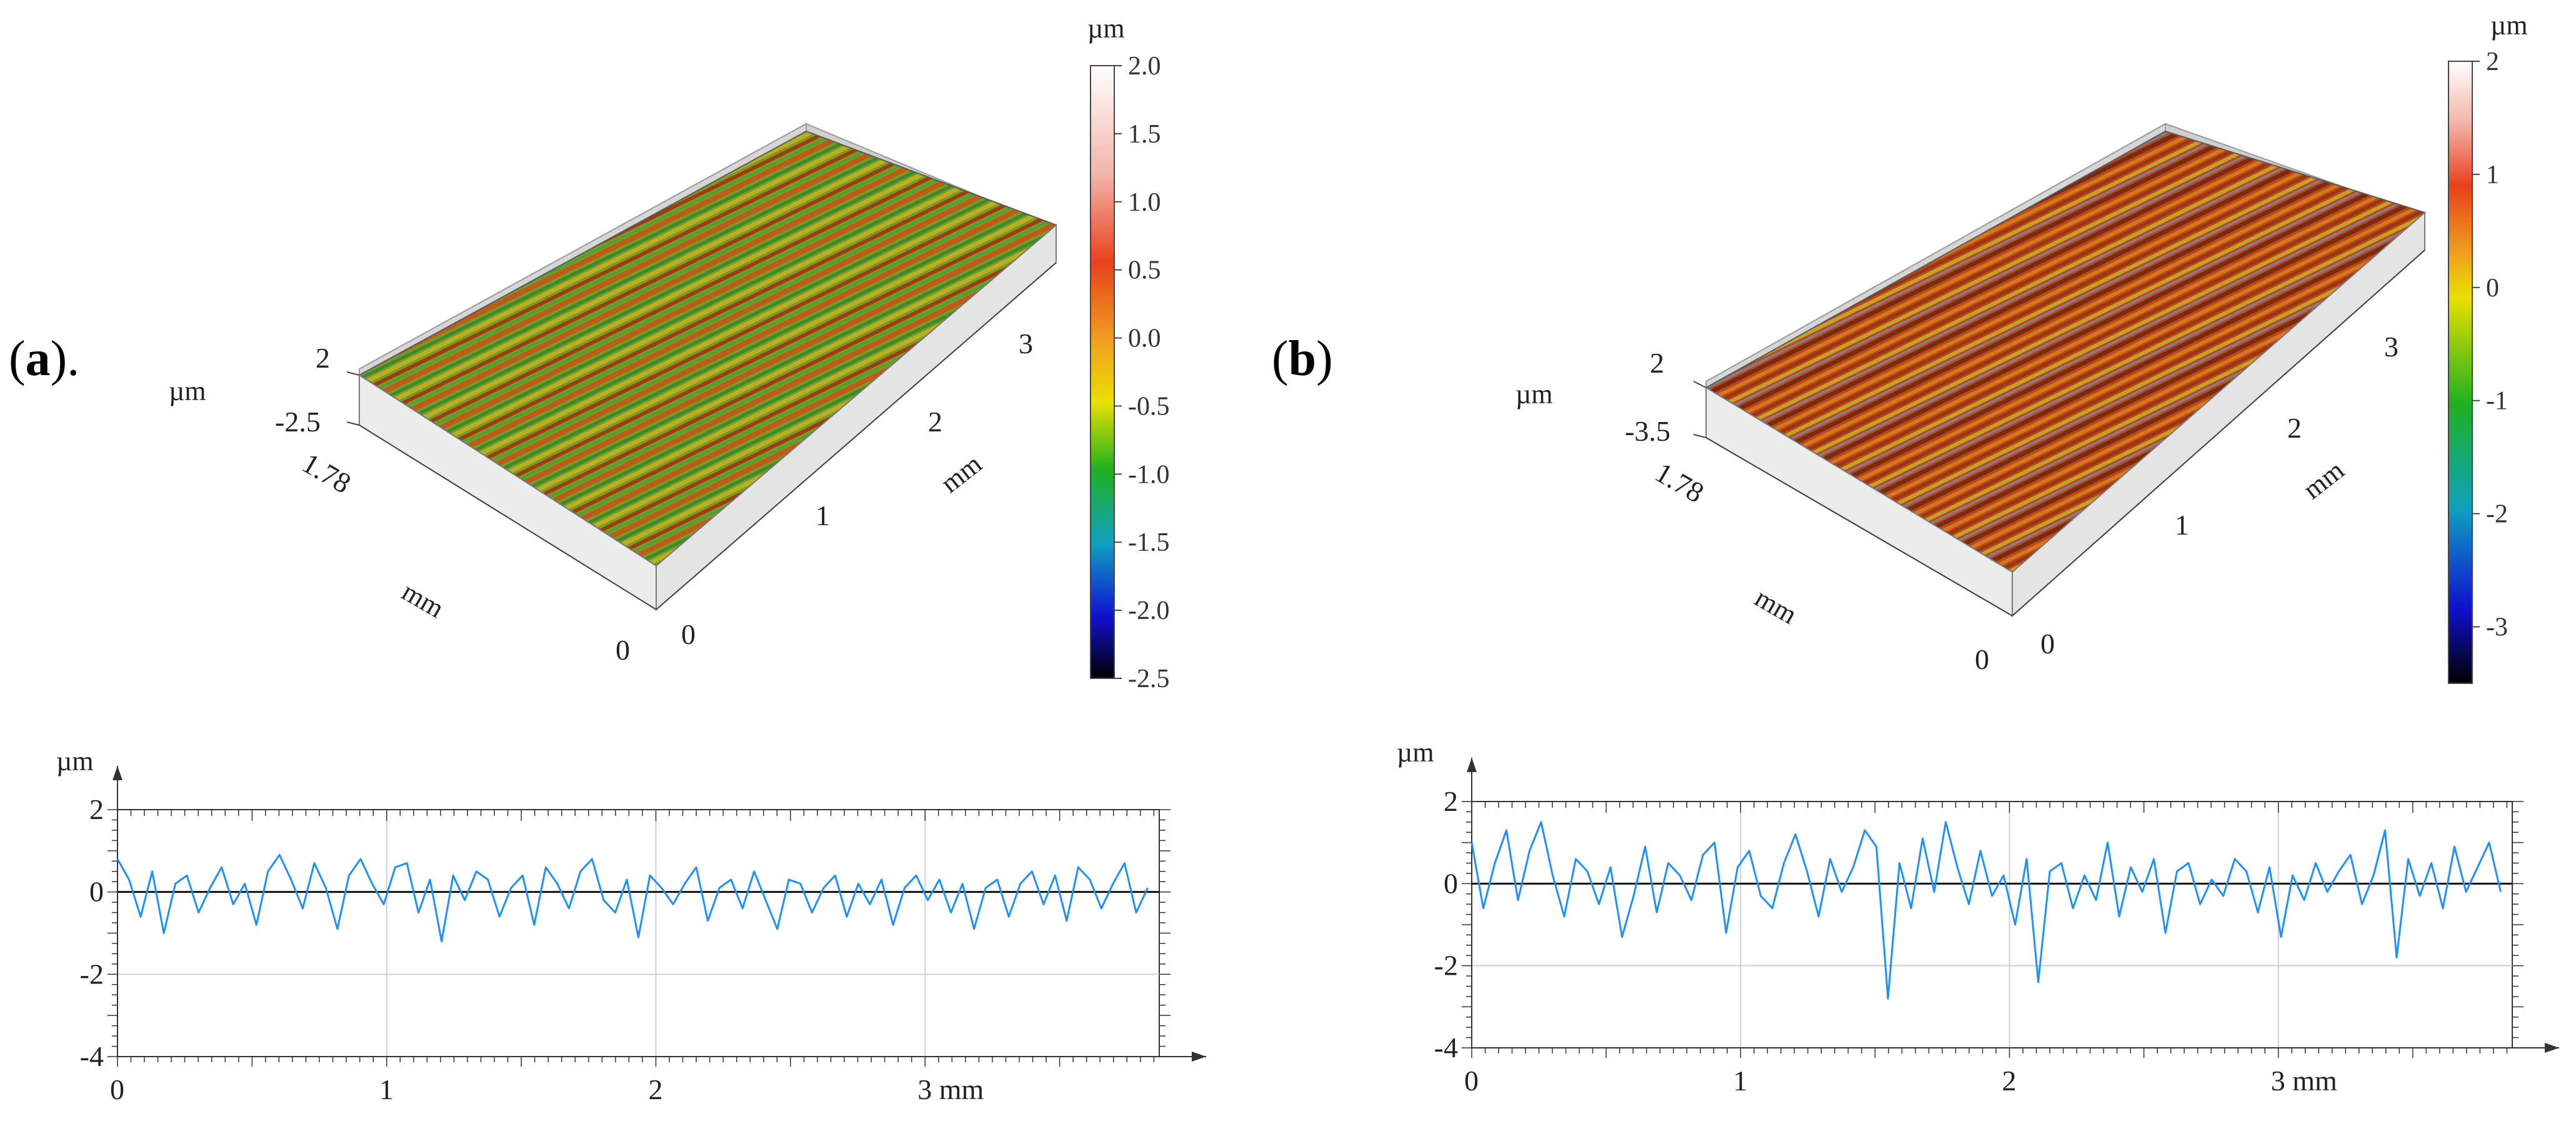 This screenshot has height=1131, width=2576. Describe the element at coordinates (326, 472) in the screenshot. I see `surface-a-y-max: 1.78` at that location.